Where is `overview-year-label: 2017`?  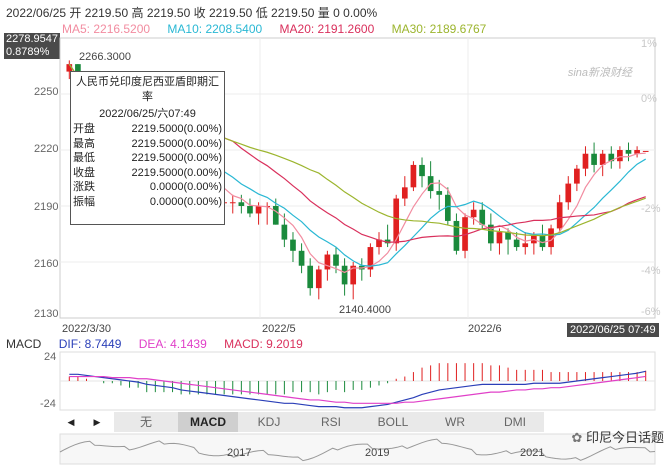
overview-year-label: 2017 is located at coordinates (239, 453).